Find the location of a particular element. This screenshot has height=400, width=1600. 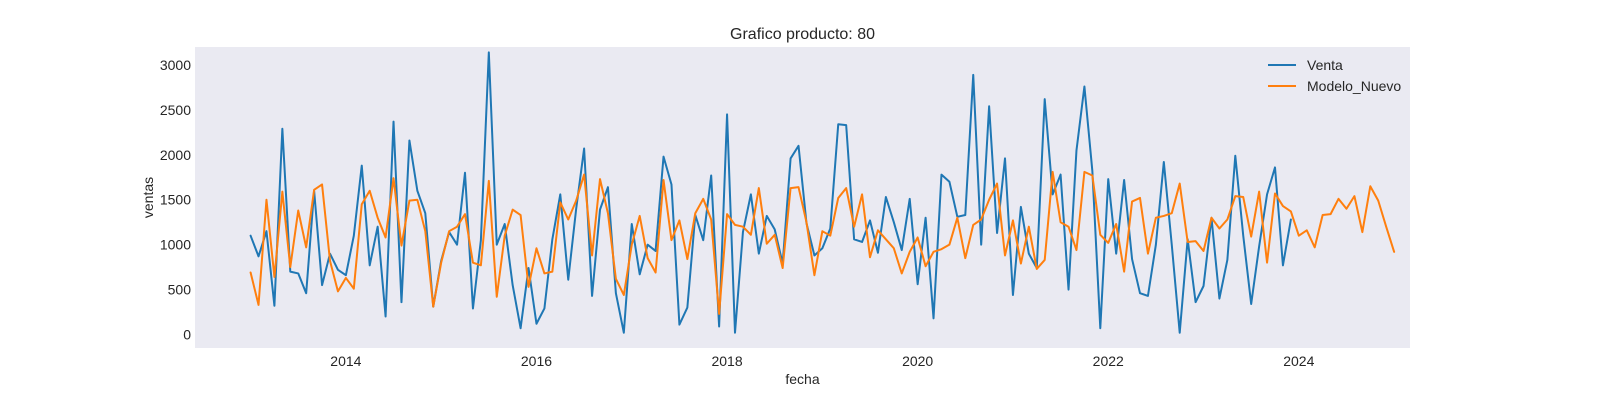

chart-title: Grafico producto: 80 is located at coordinates (802, 34).